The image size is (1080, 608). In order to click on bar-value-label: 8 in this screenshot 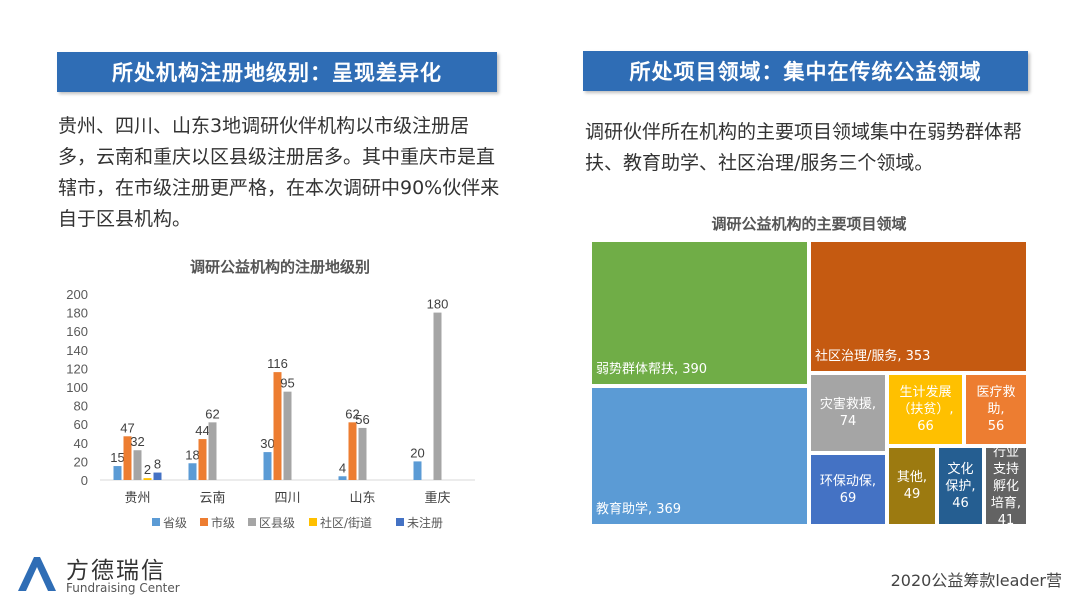, I will do `click(157, 464)`.